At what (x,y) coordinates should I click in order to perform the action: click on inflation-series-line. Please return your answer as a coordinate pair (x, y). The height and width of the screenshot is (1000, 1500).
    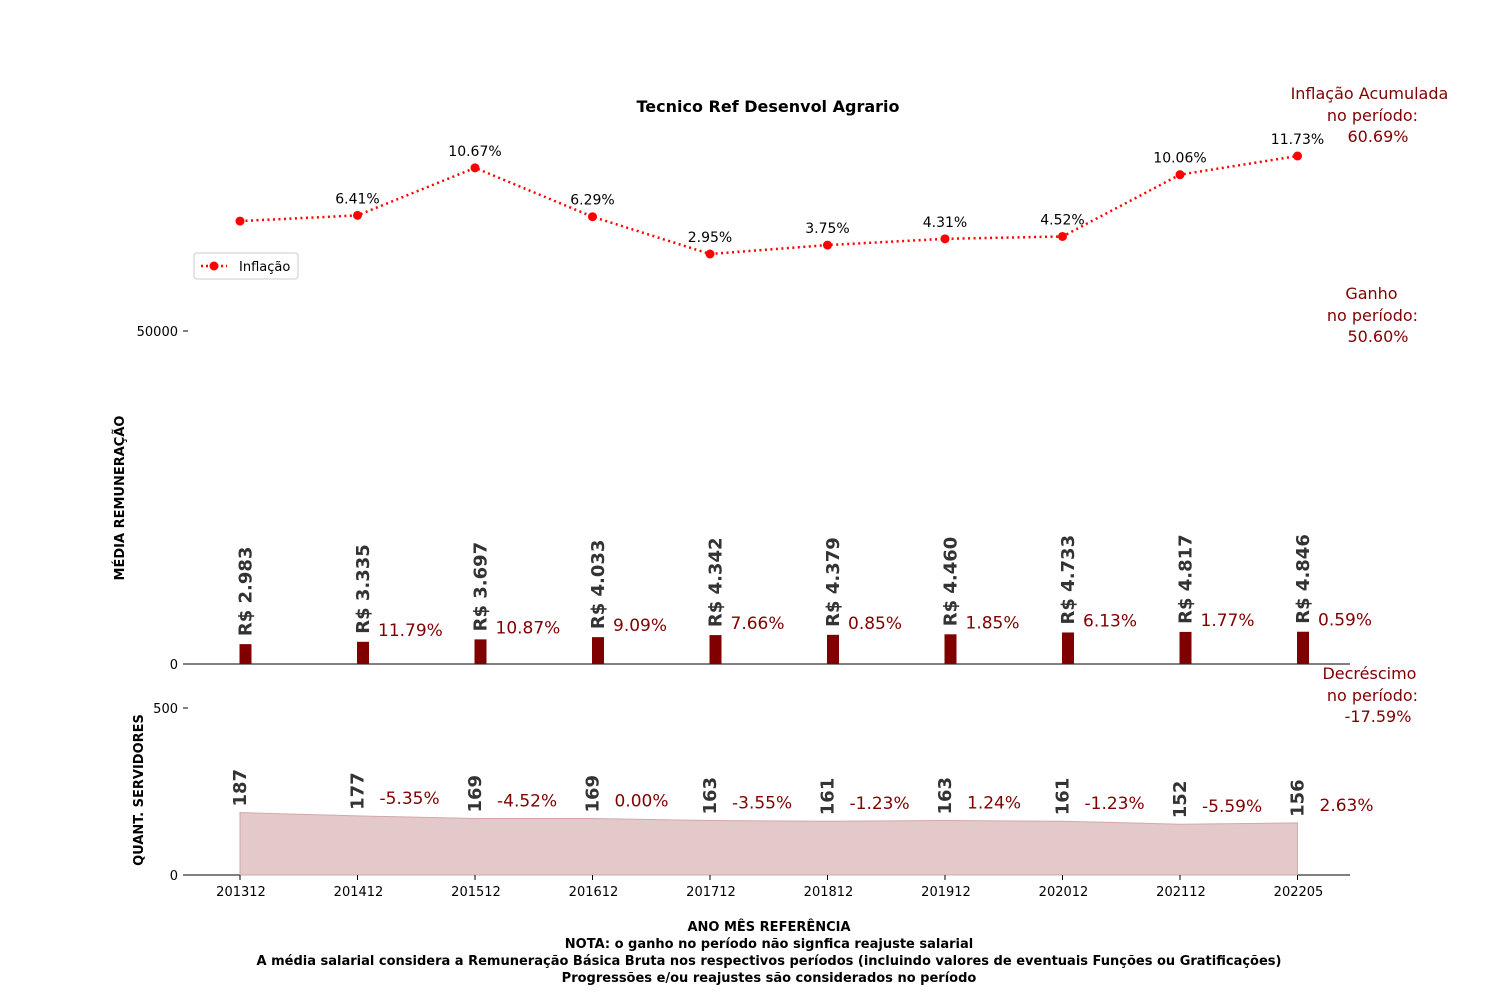
    Looking at the image, I should click on (768, 205).